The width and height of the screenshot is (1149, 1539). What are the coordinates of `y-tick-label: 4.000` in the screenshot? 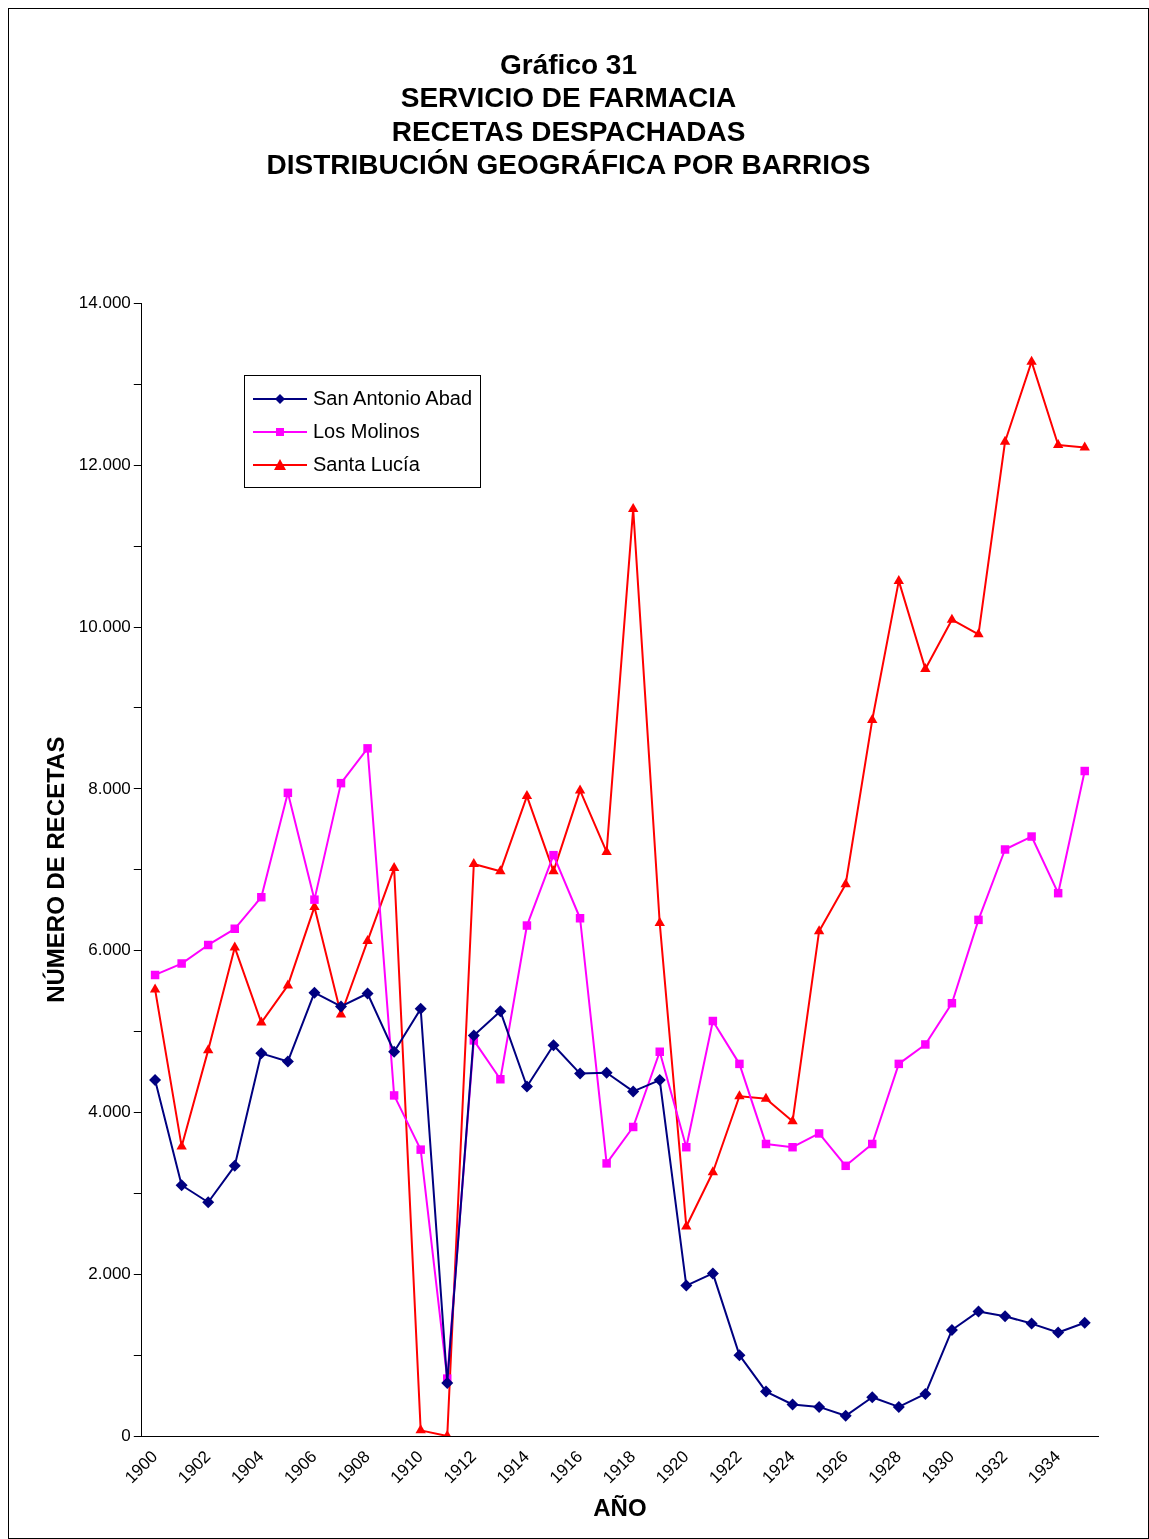 It's located at (109, 1112).